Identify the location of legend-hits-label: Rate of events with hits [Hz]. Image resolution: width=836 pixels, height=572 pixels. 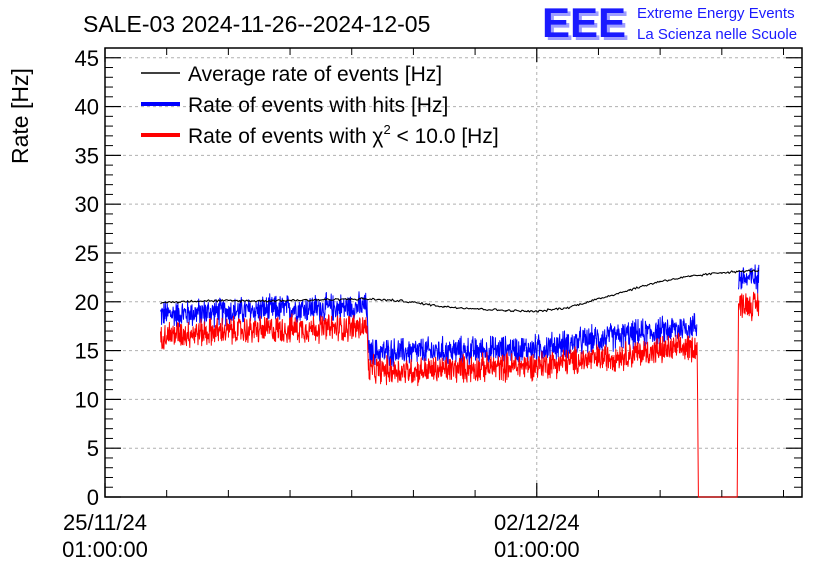
(318, 105).